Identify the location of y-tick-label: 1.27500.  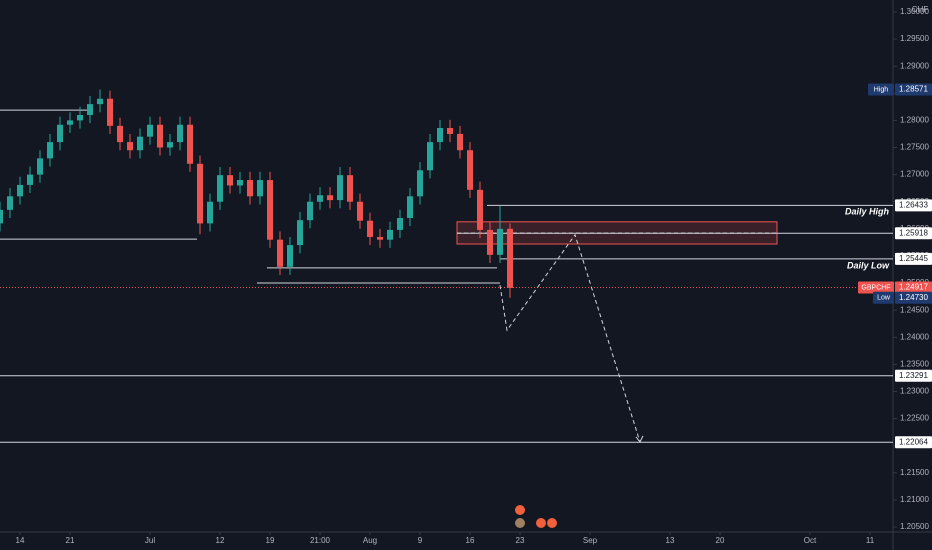
(914, 147).